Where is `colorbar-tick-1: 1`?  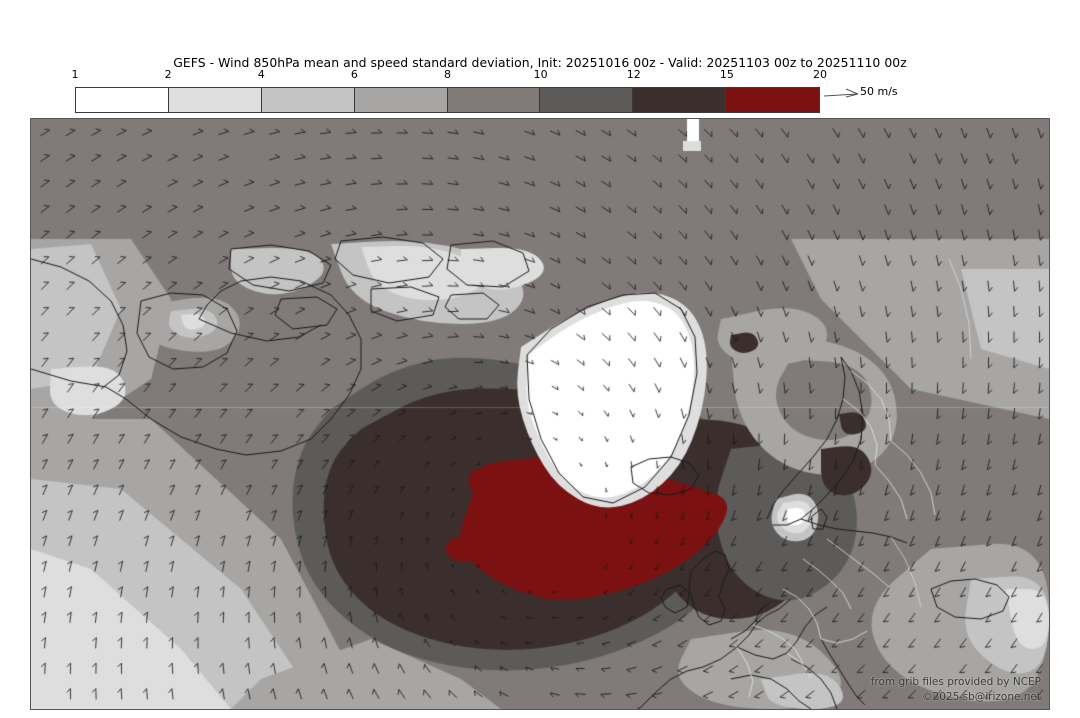
colorbar-tick-1: 1 is located at coordinates (75, 74).